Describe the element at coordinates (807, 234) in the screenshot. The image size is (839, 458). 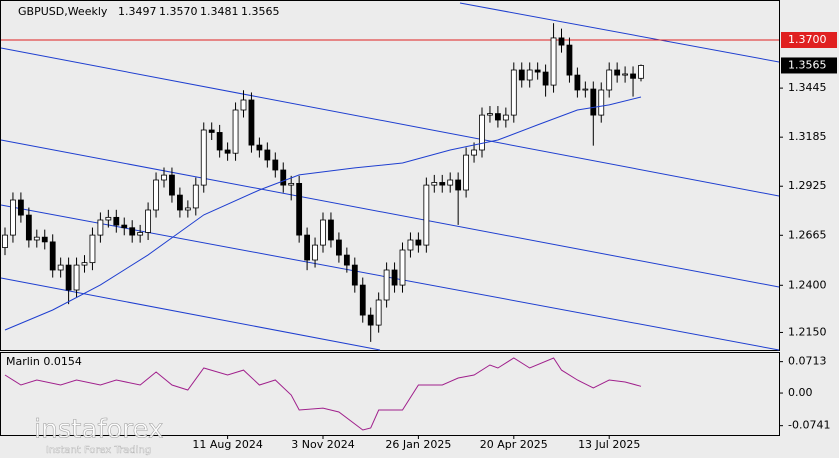
I see `y-tick-label: 1.2665` at that location.